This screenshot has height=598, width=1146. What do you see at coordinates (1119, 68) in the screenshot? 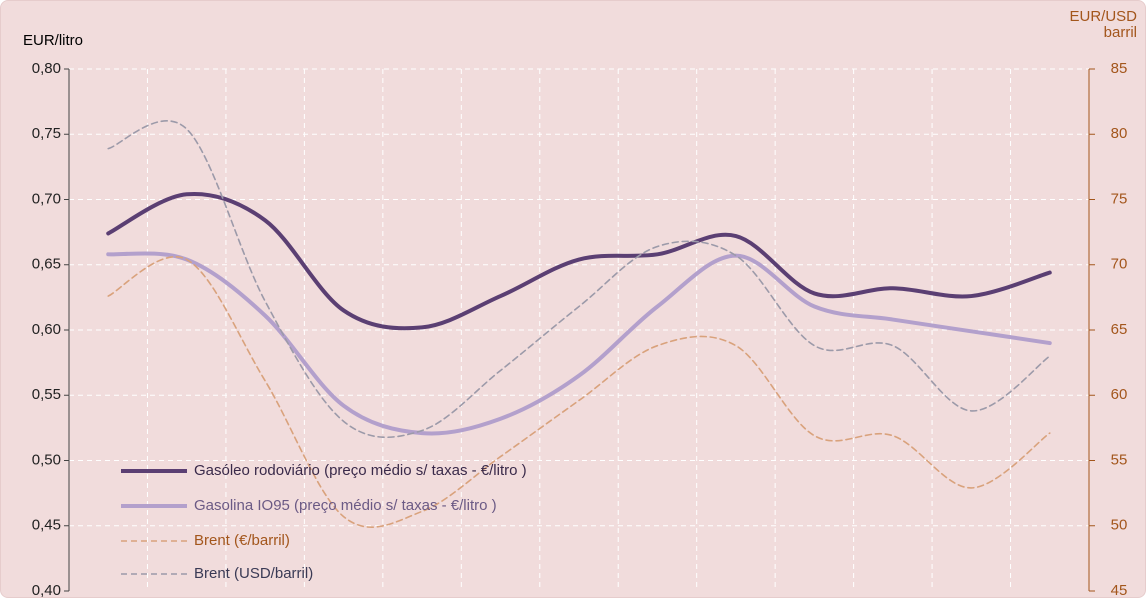
I see `y2-tick-label: 85` at bounding box center [1119, 68].